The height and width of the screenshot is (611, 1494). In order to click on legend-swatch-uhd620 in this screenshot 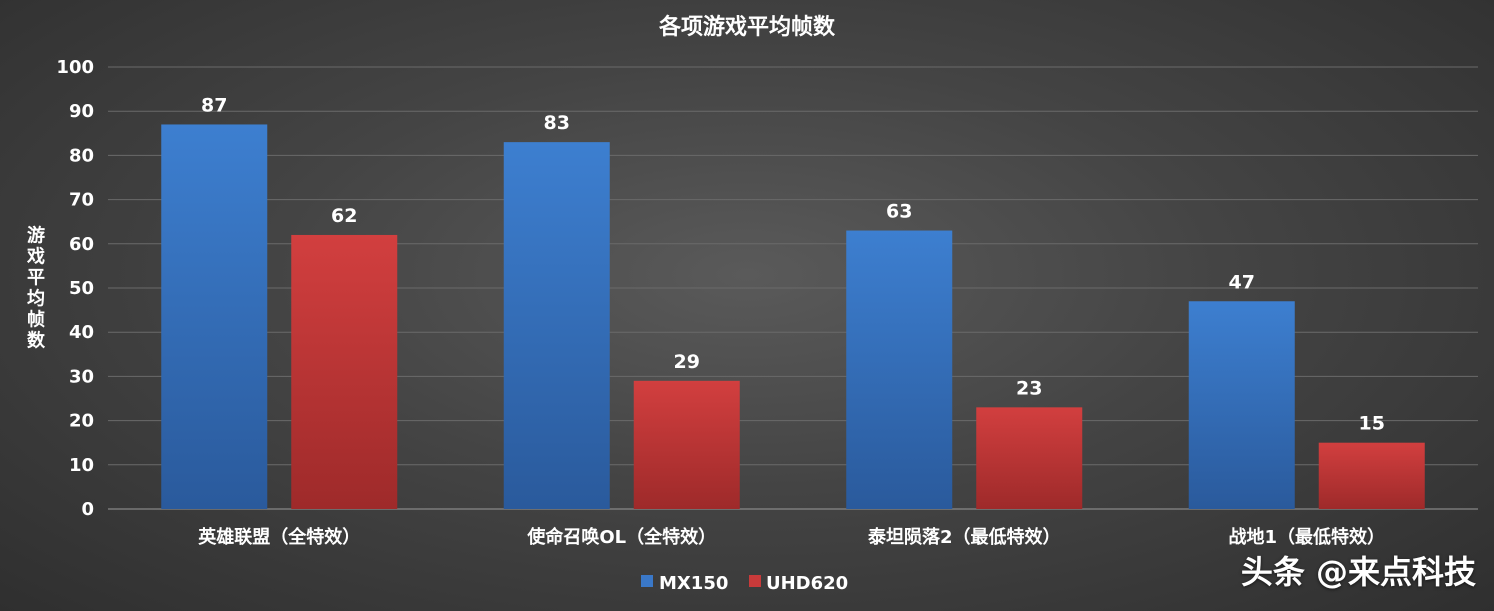, I will do `click(755, 581)`.